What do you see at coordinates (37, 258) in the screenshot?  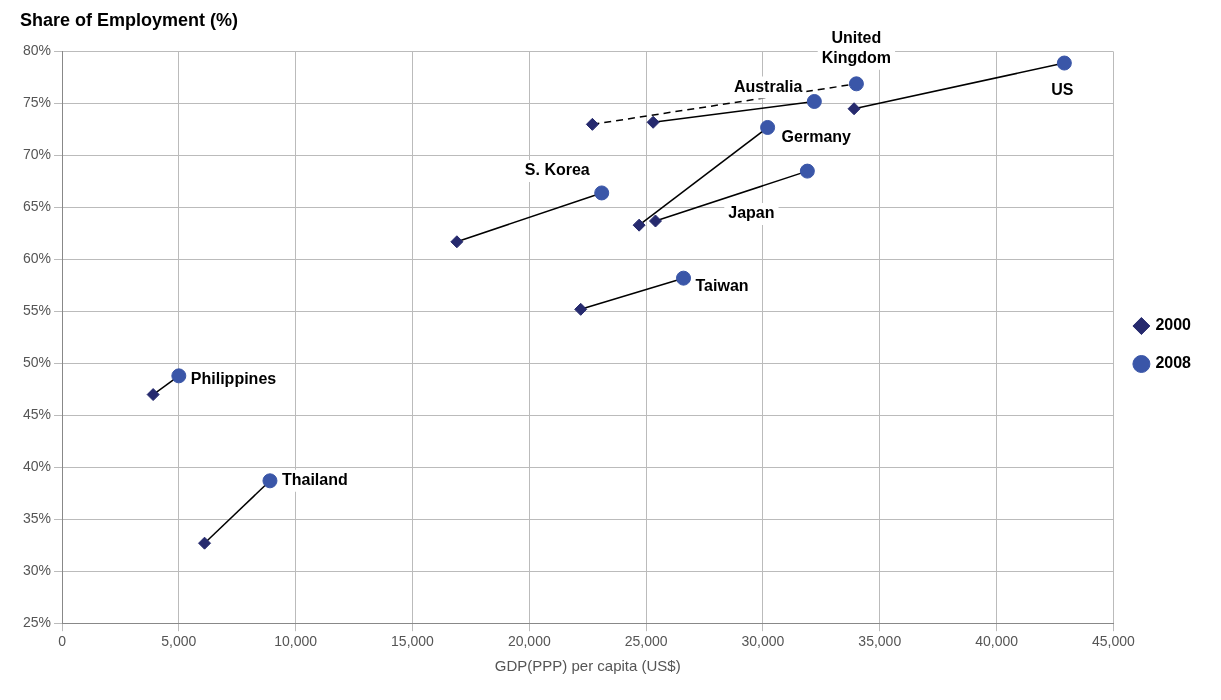 I see `y-tick-label: 60%` at bounding box center [37, 258].